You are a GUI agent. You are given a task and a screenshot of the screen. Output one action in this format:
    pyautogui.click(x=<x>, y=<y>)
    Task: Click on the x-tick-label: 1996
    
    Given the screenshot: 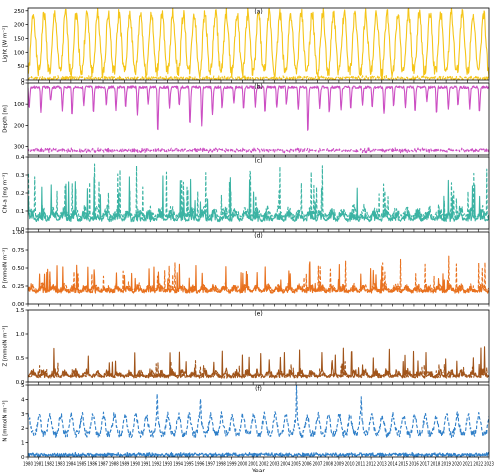 What is the action you would take?
    pyautogui.click(x=200, y=465)
    